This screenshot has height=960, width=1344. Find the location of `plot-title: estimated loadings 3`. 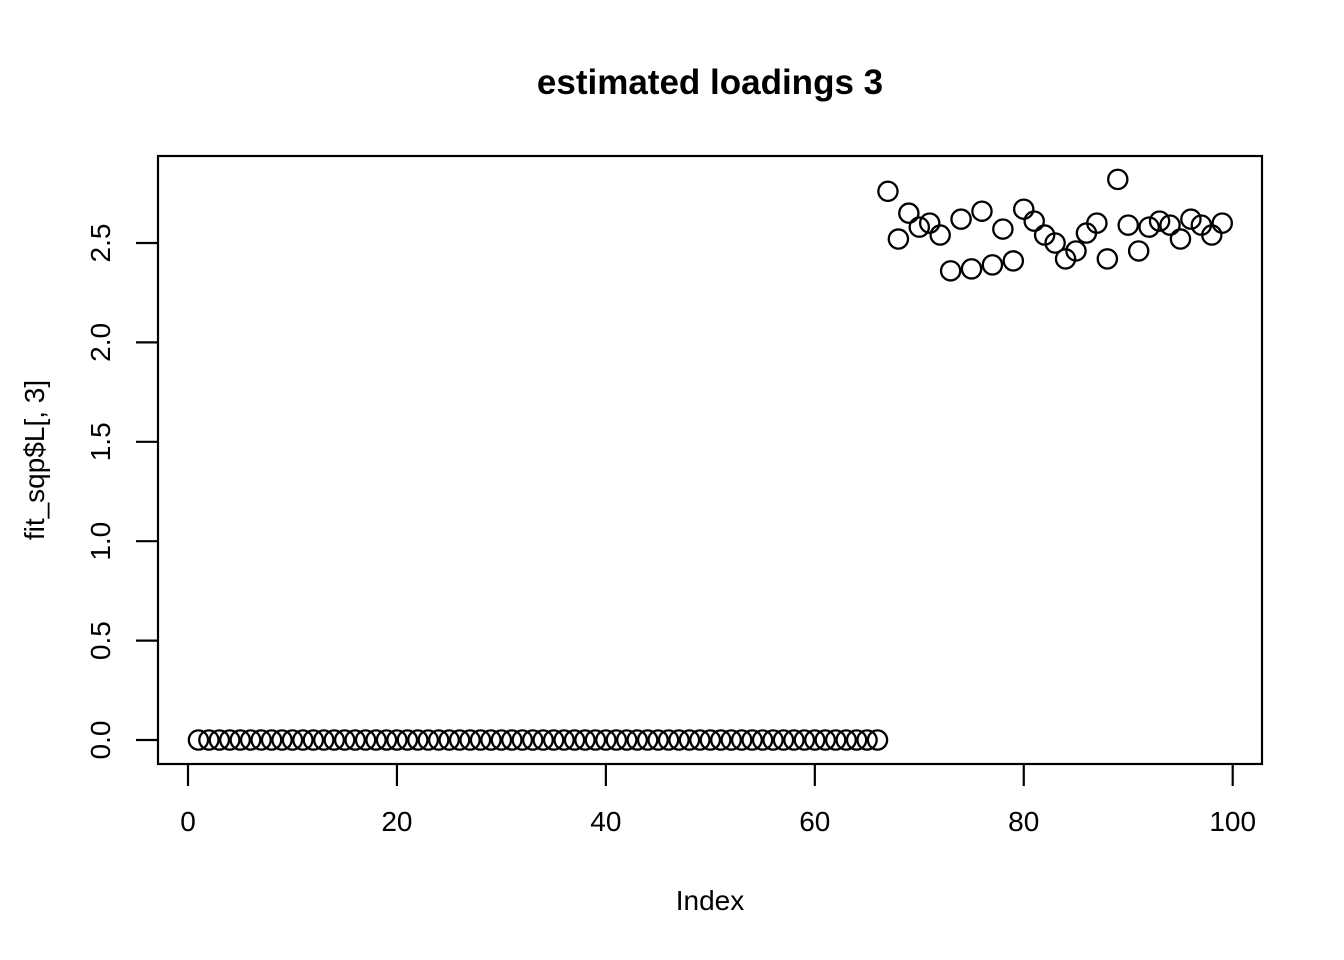

plot-title: estimated loadings 3 is located at coordinates (710, 82).